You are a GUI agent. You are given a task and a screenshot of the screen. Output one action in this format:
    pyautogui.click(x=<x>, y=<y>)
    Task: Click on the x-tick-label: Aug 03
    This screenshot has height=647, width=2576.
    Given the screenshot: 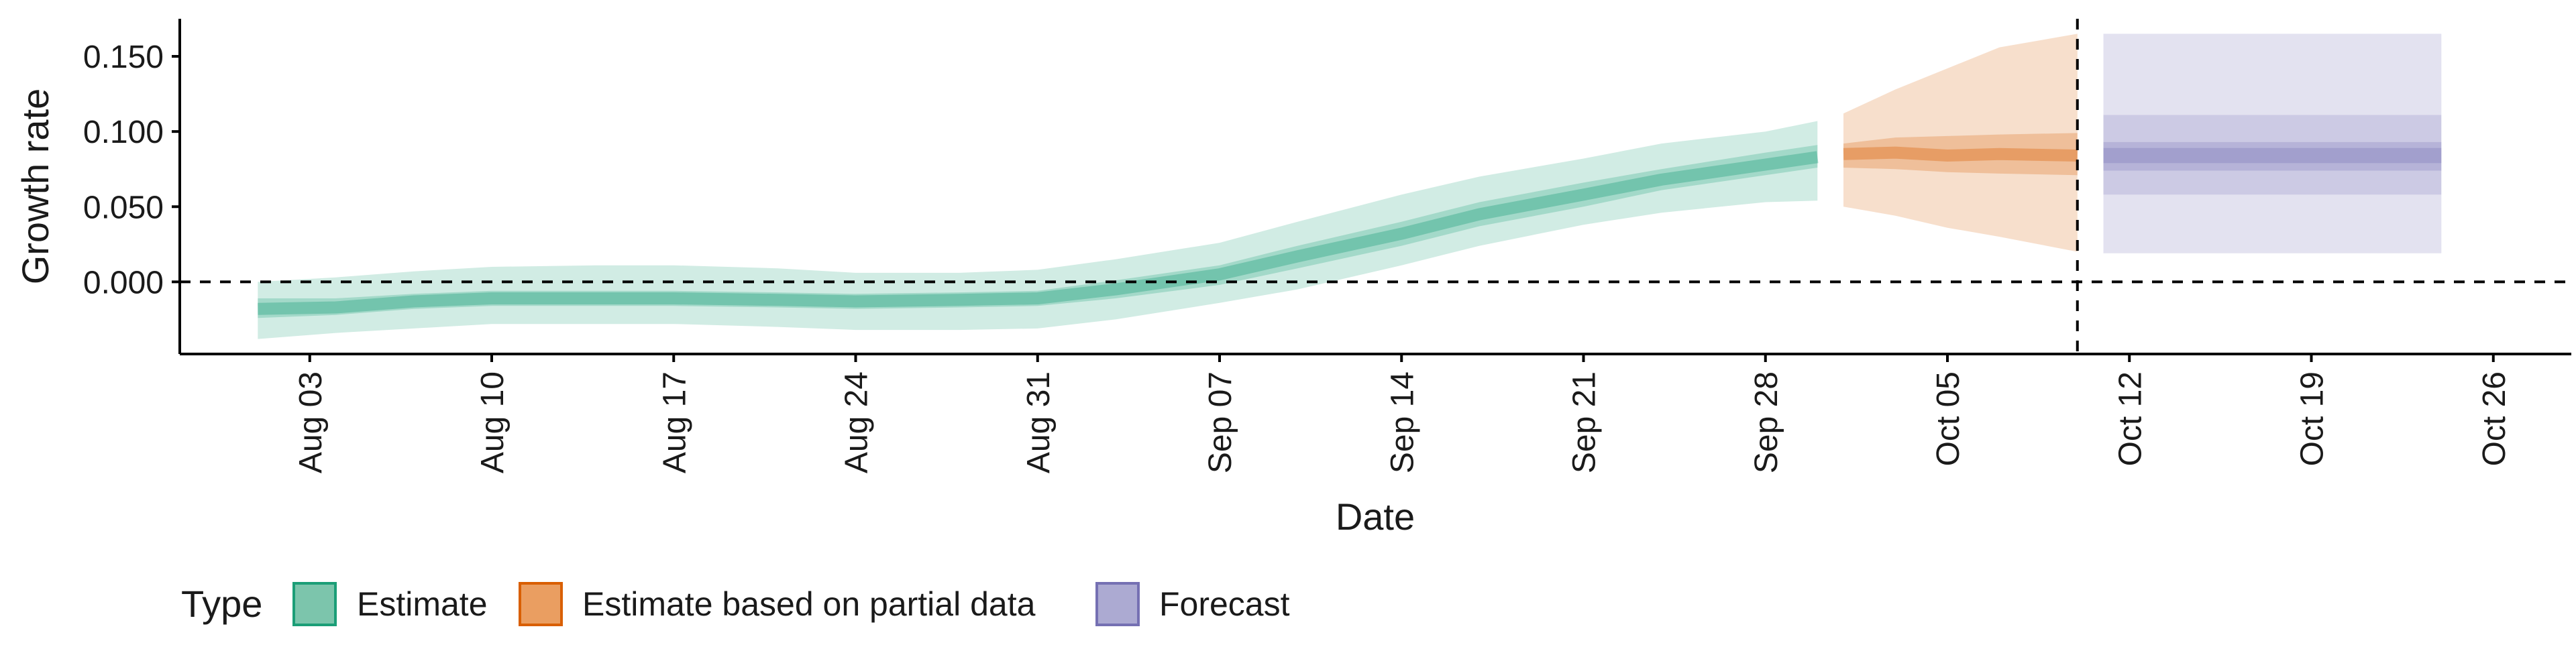 What is the action you would take?
    pyautogui.click(x=311, y=422)
    